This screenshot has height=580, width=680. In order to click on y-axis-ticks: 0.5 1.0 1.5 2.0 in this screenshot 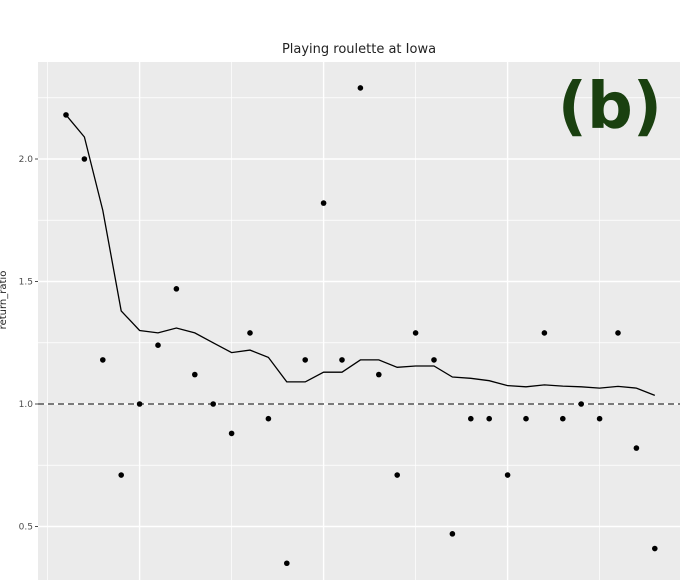, I will do `click(28, 344)`.